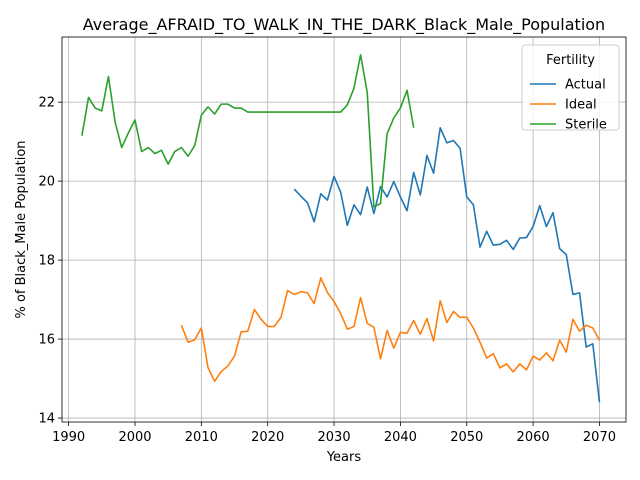  Describe the element at coordinates (46, 182) in the screenshot. I see `y-tick-label: 20` at that location.